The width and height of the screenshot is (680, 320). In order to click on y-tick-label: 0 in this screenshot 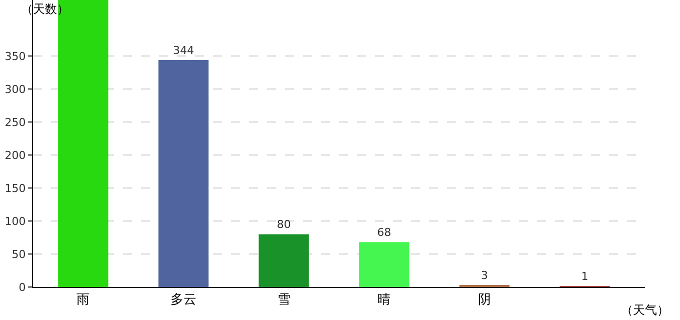, I will do `click(22, 287)`.